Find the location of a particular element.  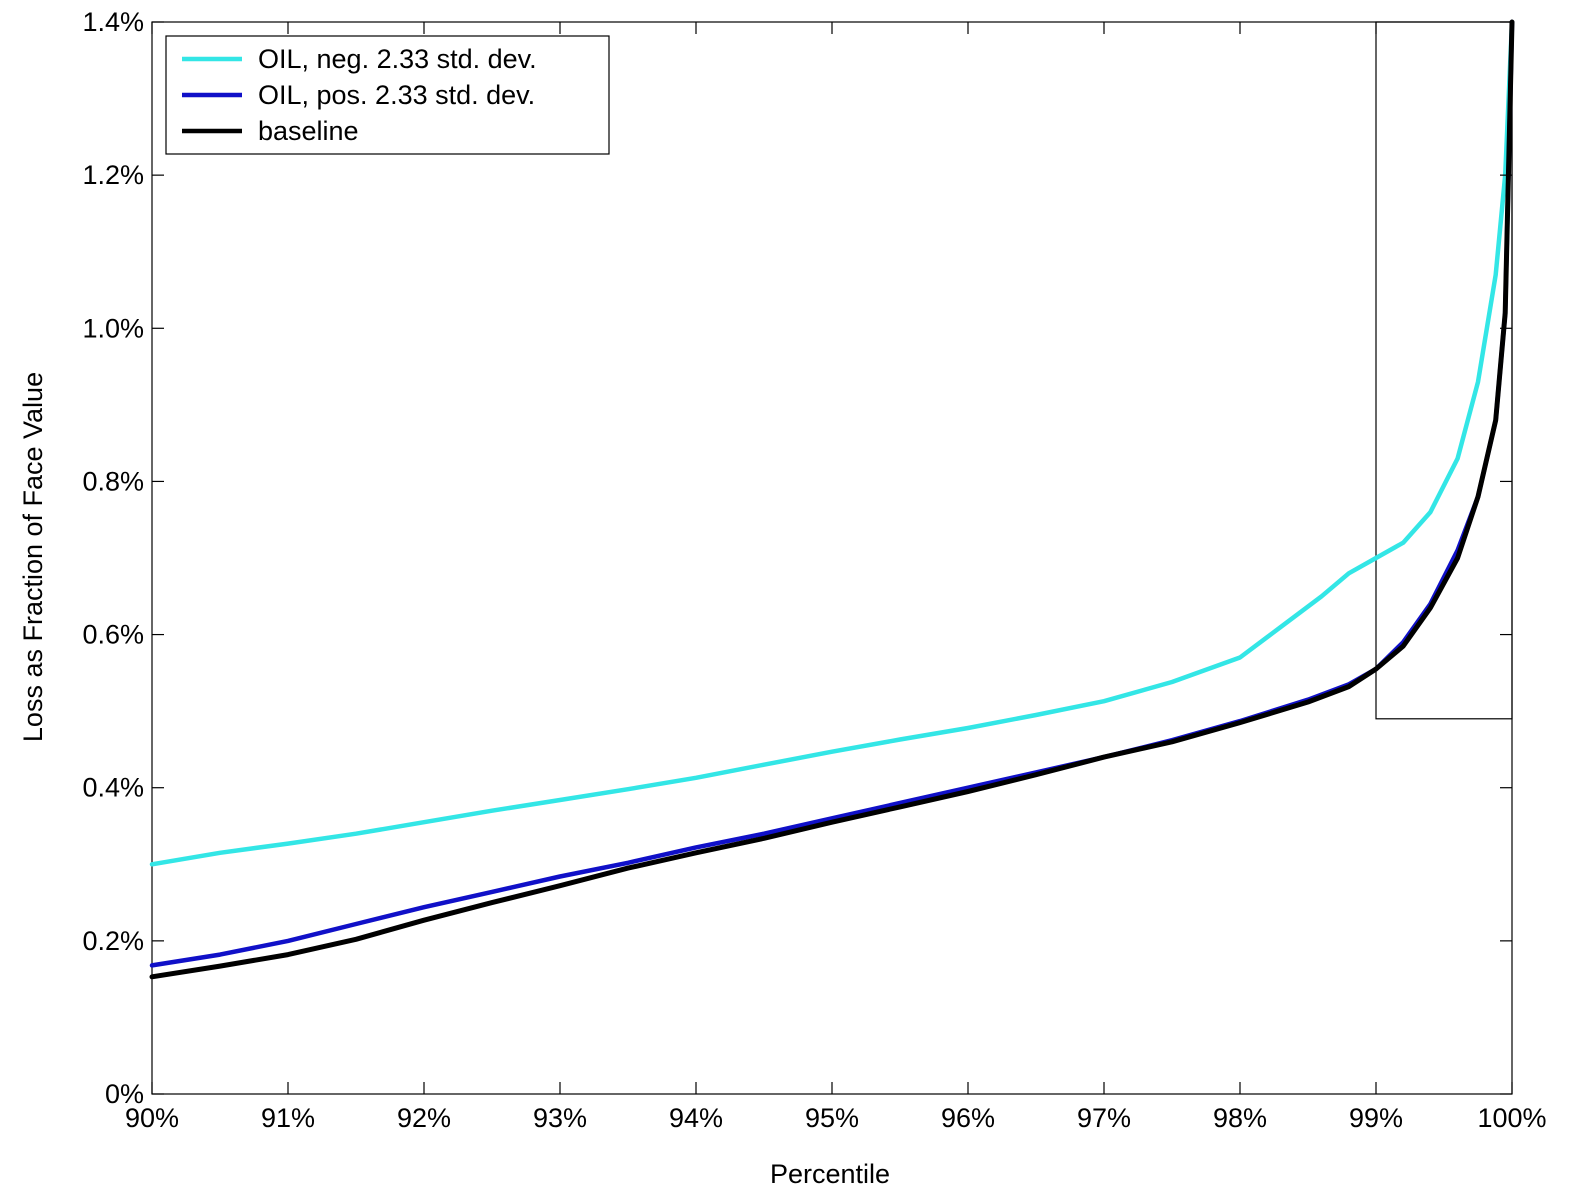

y-tick-label: 0.8% is located at coordinates (113, 481).